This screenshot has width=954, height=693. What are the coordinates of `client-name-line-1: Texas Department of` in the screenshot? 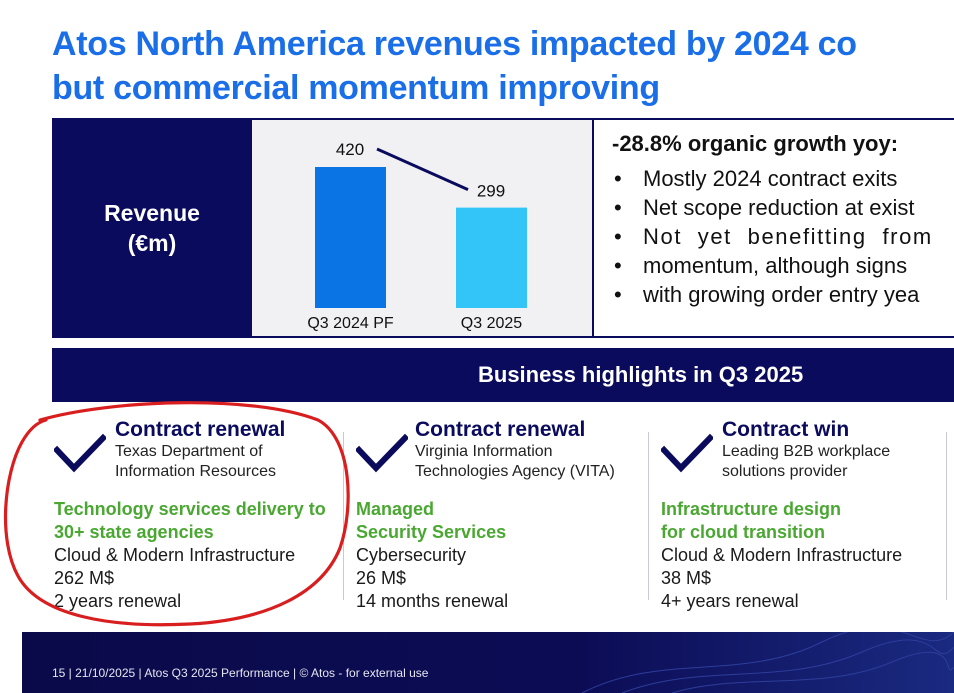 It's located at (189, 451).